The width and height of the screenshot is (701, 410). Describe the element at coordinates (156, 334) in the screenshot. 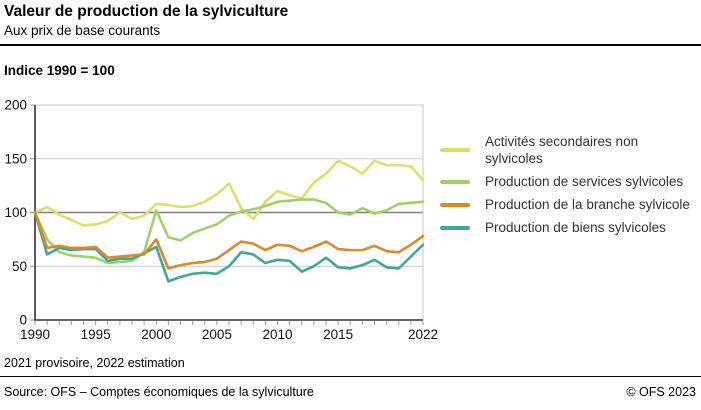

I see `x-tick-label: 2000` at that location.